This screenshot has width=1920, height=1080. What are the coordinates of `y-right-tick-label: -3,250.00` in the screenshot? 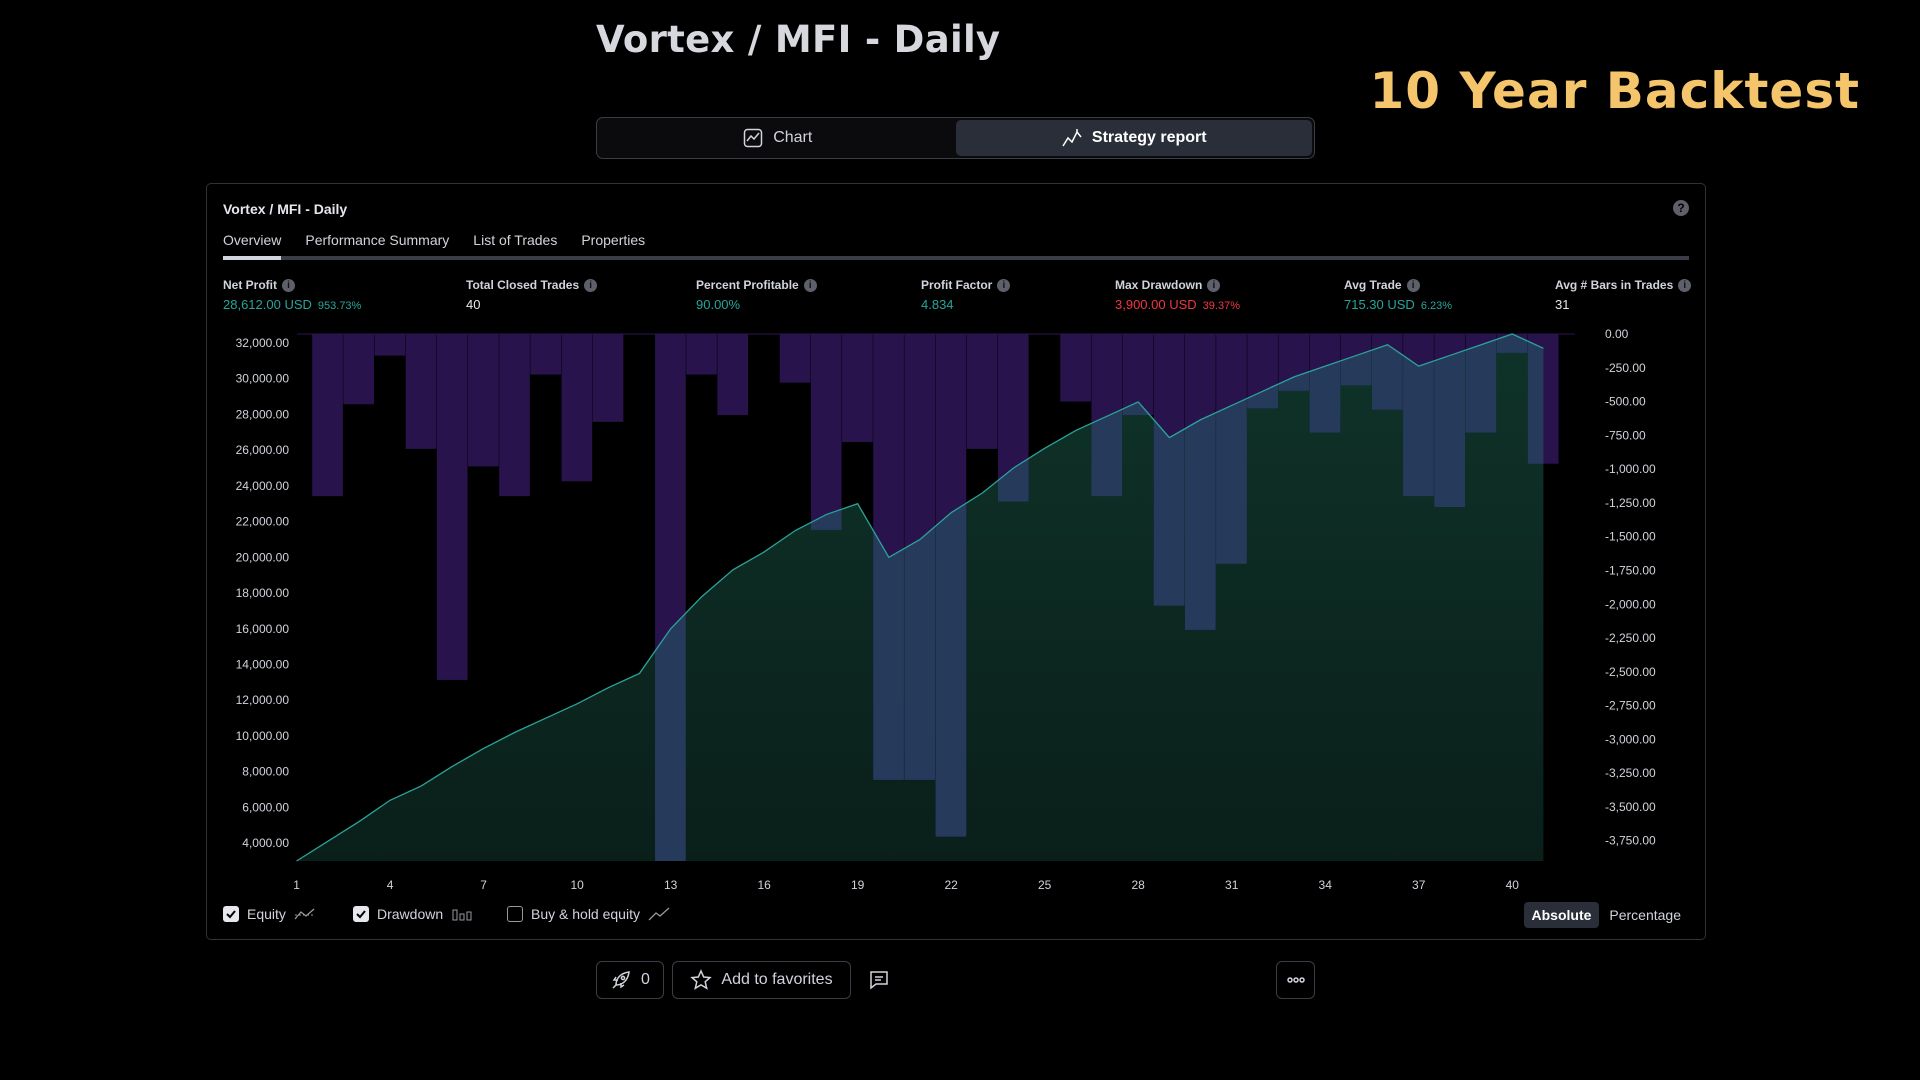 It's located at (1630, 773).